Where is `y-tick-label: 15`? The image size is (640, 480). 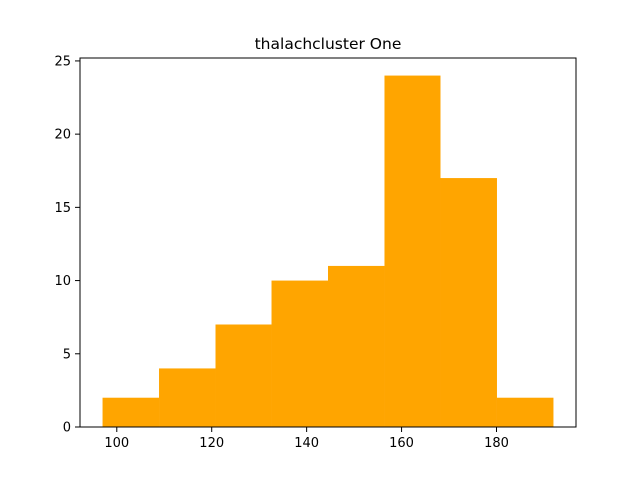 y-tick-label: 15 is located at coordinates (62, 208).